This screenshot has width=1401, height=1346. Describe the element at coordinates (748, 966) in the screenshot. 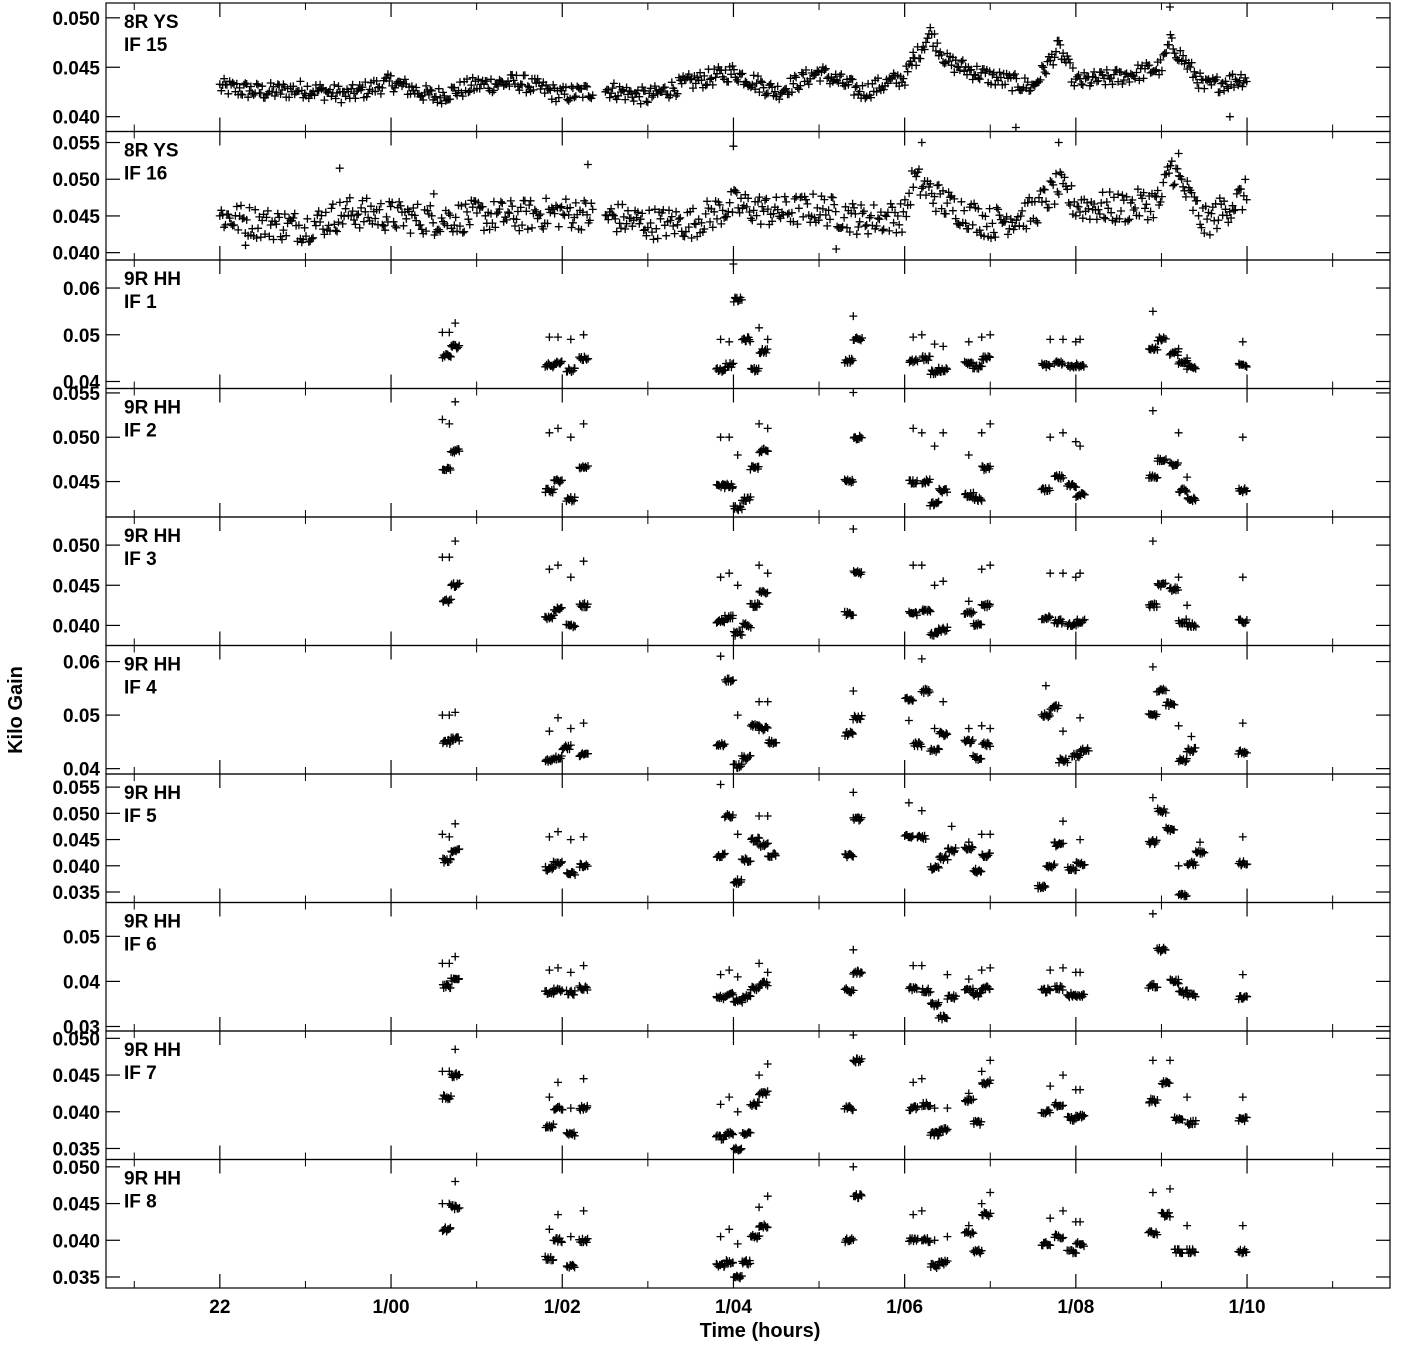

I see `panel-frame` at that location.